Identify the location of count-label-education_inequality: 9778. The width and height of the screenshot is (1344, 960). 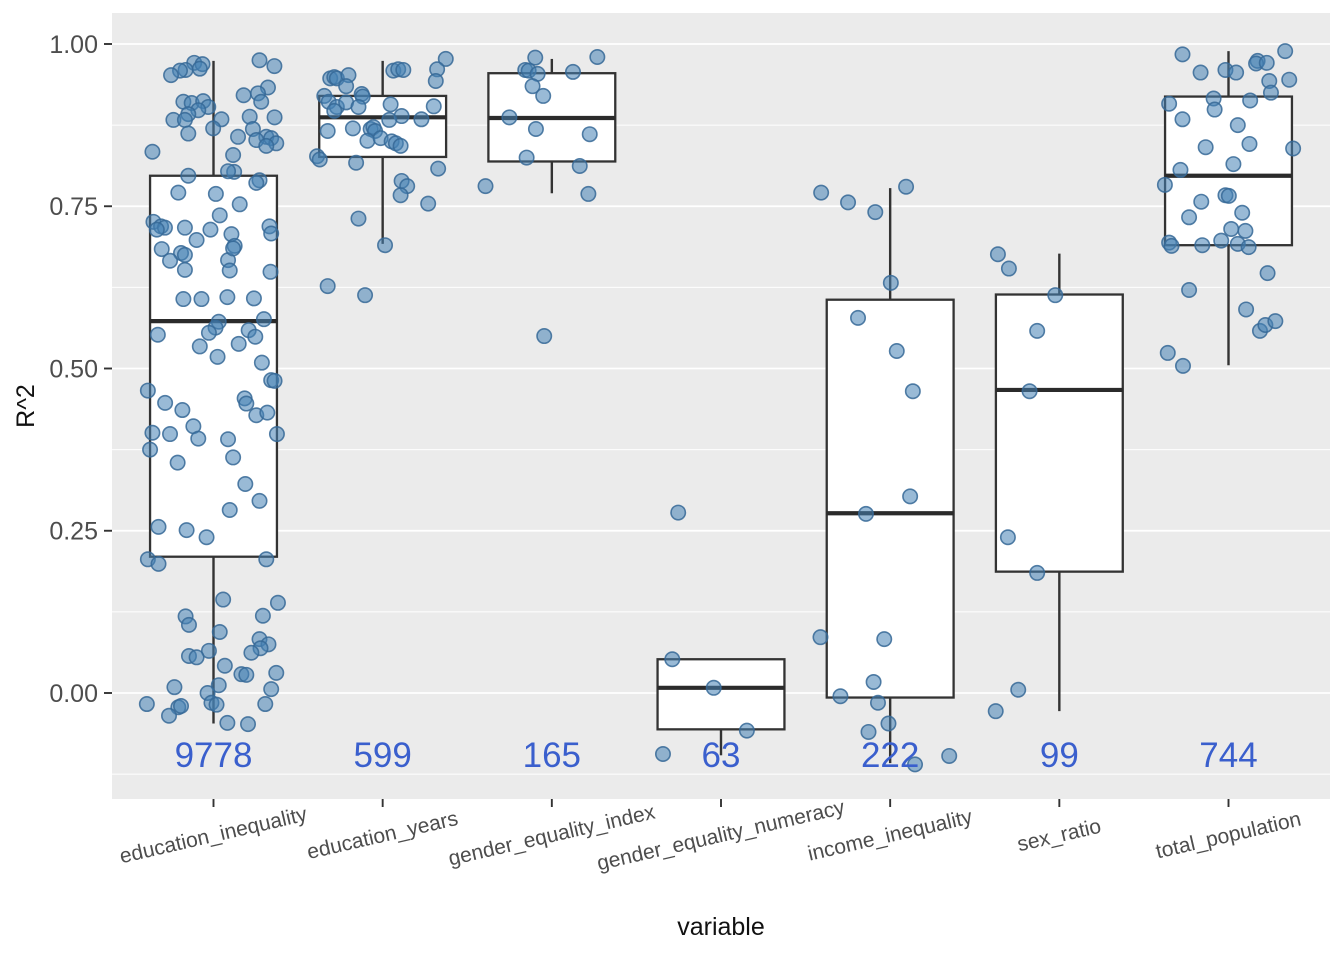
(214, 755).